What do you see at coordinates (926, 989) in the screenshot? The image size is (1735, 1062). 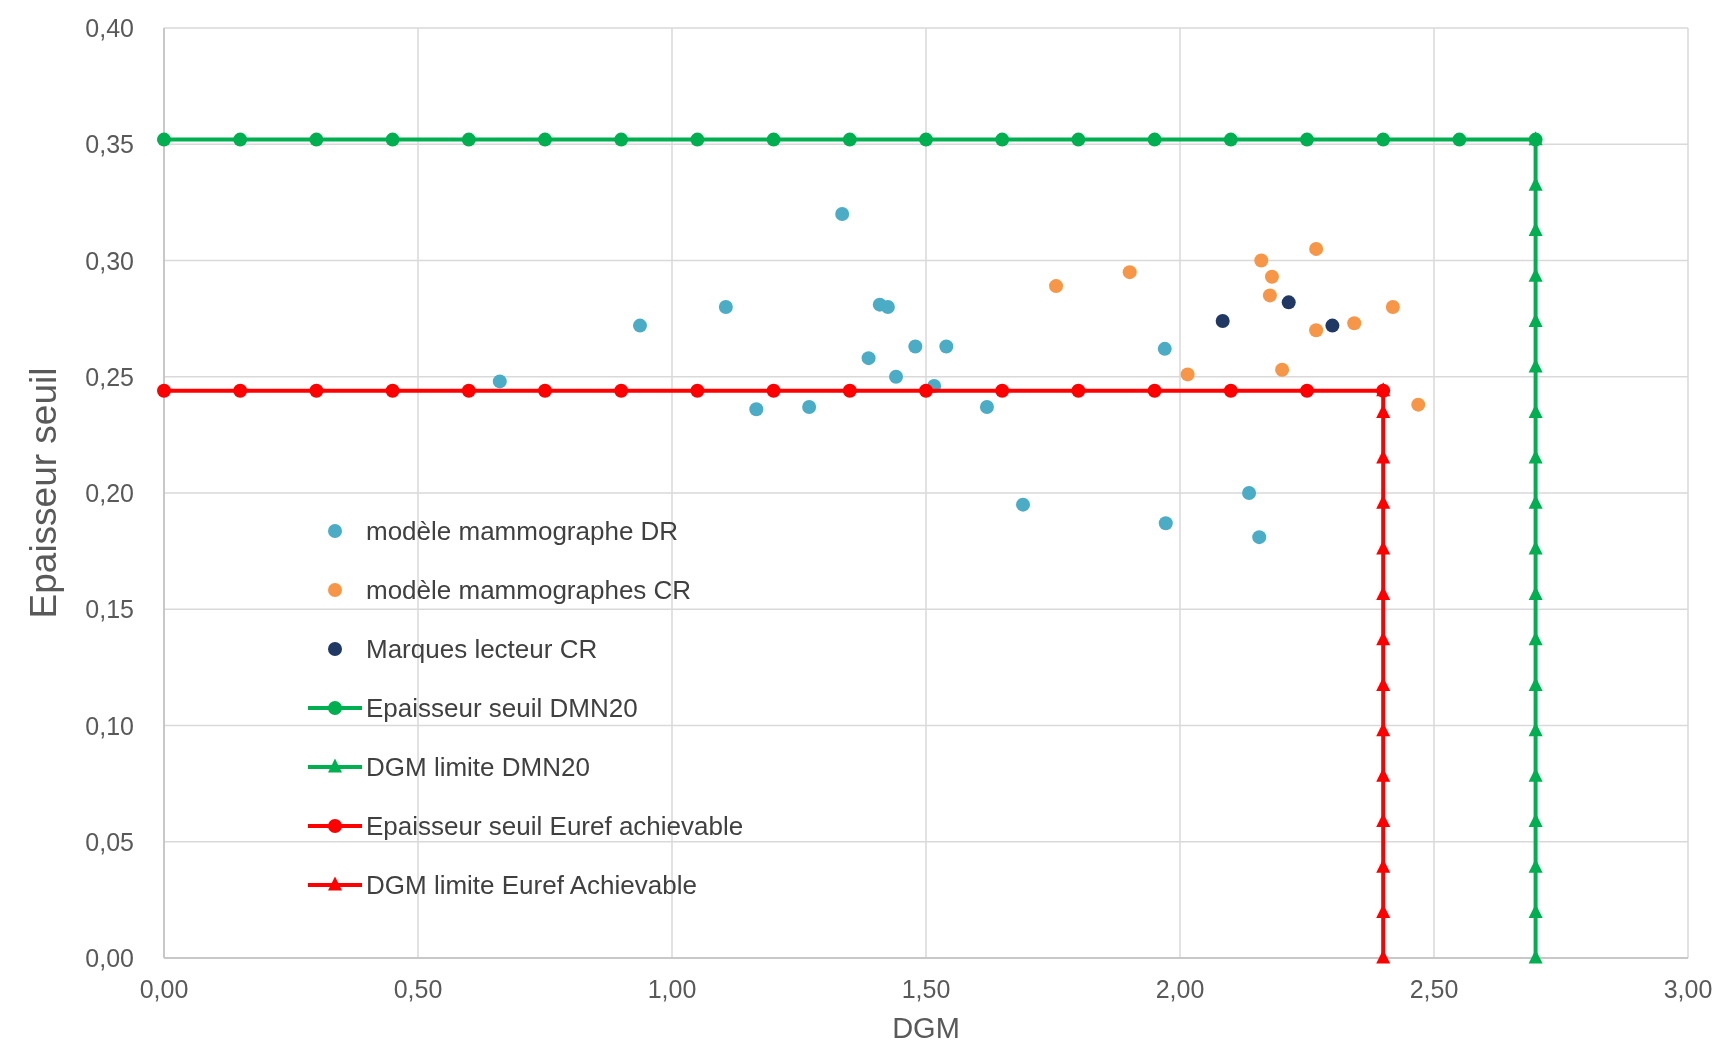 I see `x-tick-label: 1,50` at bounding box center [926, 989].